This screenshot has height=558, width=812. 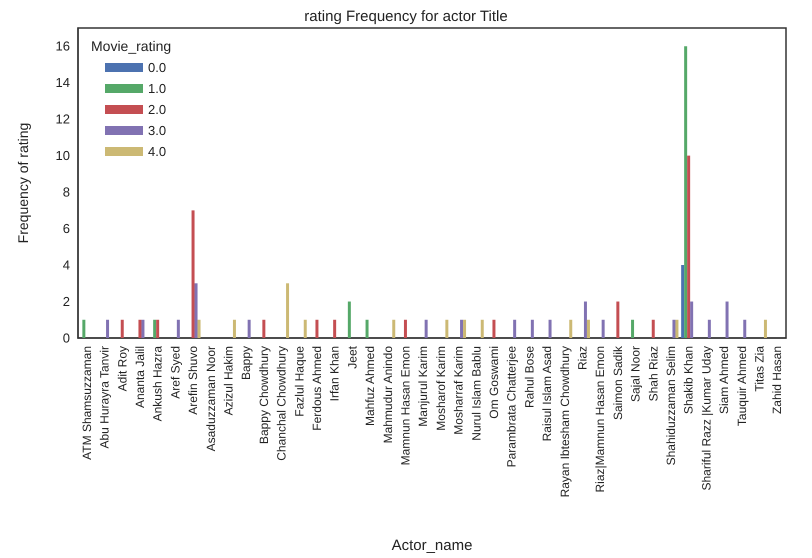 What do you see at coordinates (281, 403) in the screenshot?
I see `x-tick-label: Chanchal Chowdhury` at bounding box center [281, 403].